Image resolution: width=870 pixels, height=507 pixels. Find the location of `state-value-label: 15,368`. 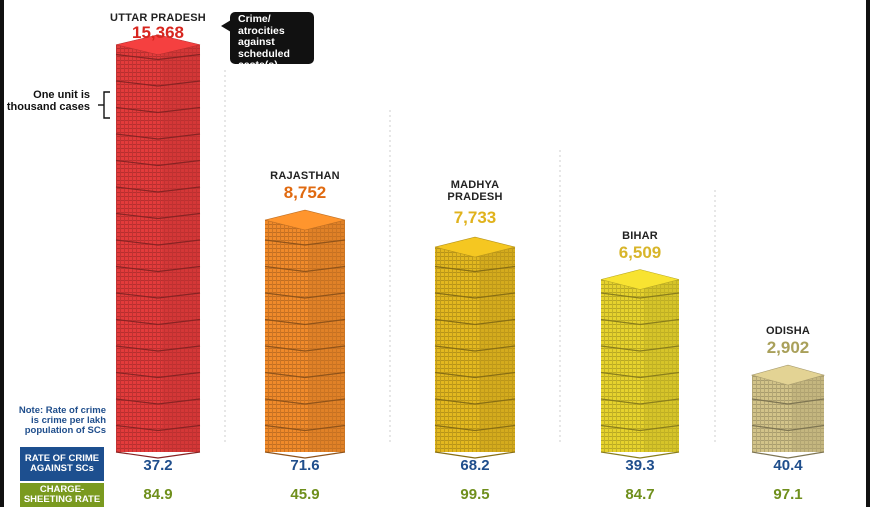

state-value-label: 15,368 is located at coordinates (158, 32).